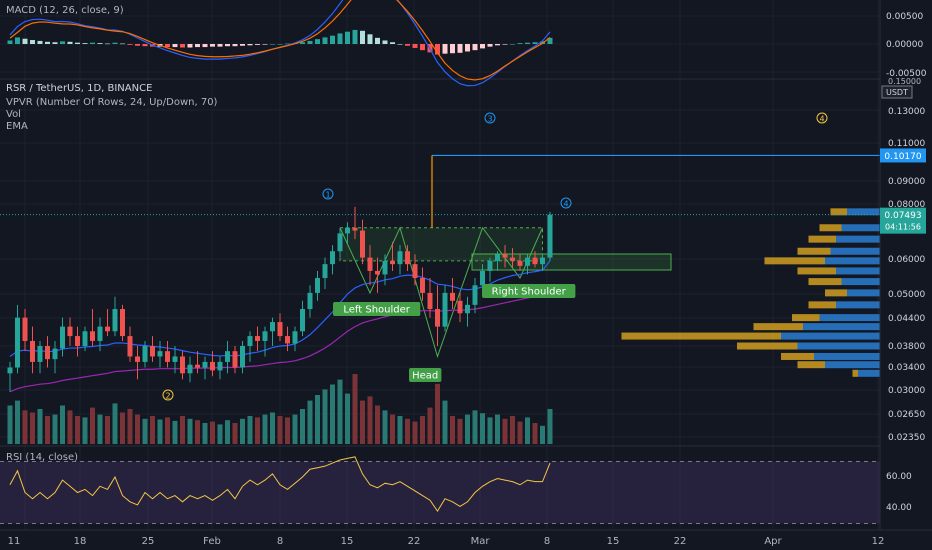 The width and height of the screenshot is (932, 550). What do you see at coordinates (425, 375) in the screenshot?
I see `head-label-bg` at bounding box center [425, 375].